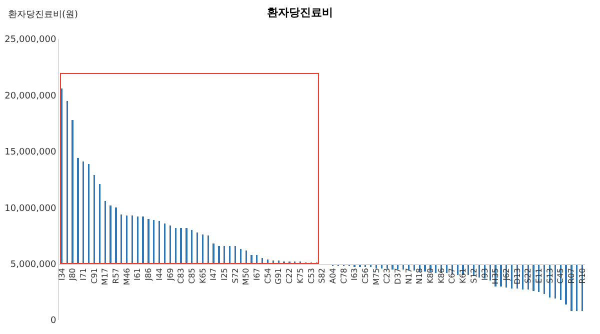 This screenshot has height=334, width=600. Describe the element at coordinates (561, 276) in the screenshot. I see `x-tick-label: C45` at that location.